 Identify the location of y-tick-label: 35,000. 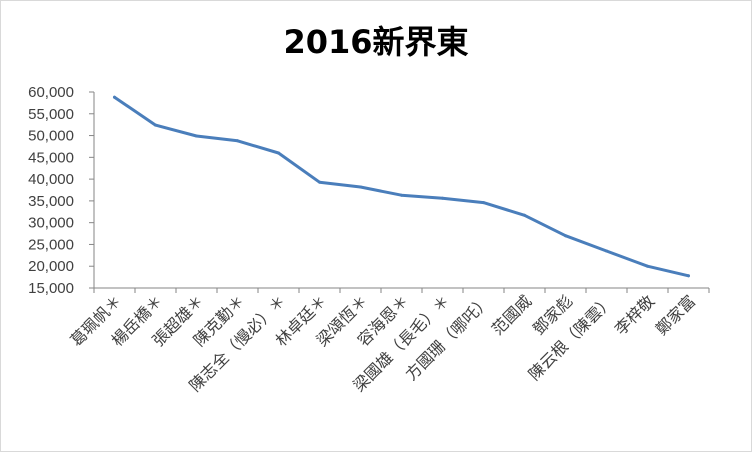
(51, 201).